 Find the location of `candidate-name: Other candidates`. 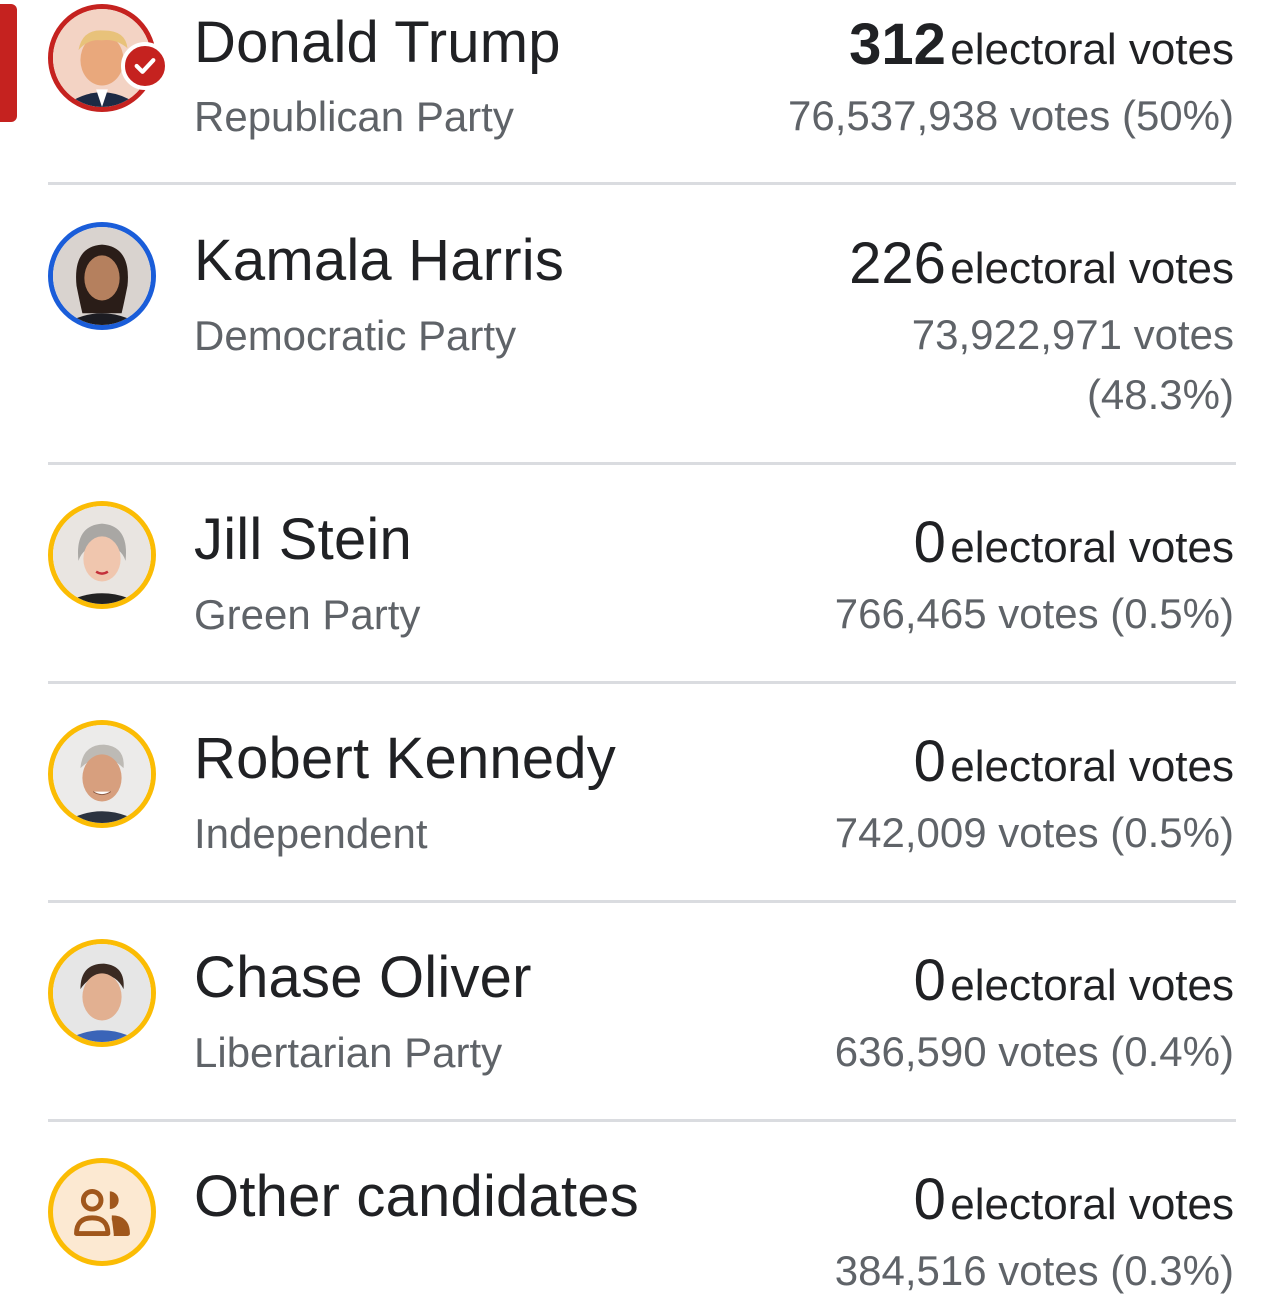

candidate-name: Other candidates is located at coordinates (416, 1196).